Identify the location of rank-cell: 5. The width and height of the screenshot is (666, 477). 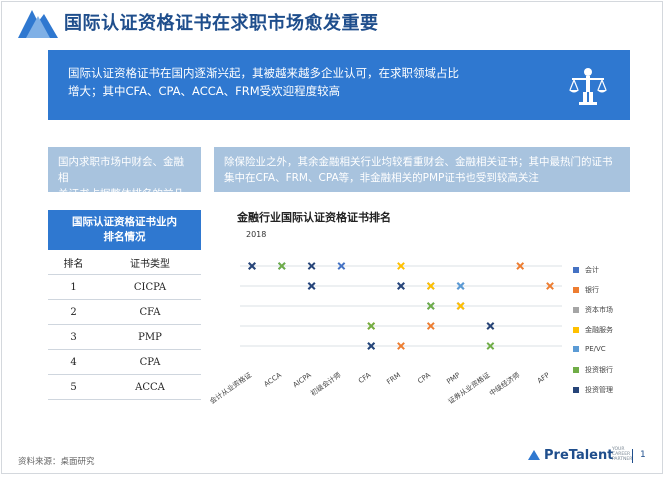
(73, 387).